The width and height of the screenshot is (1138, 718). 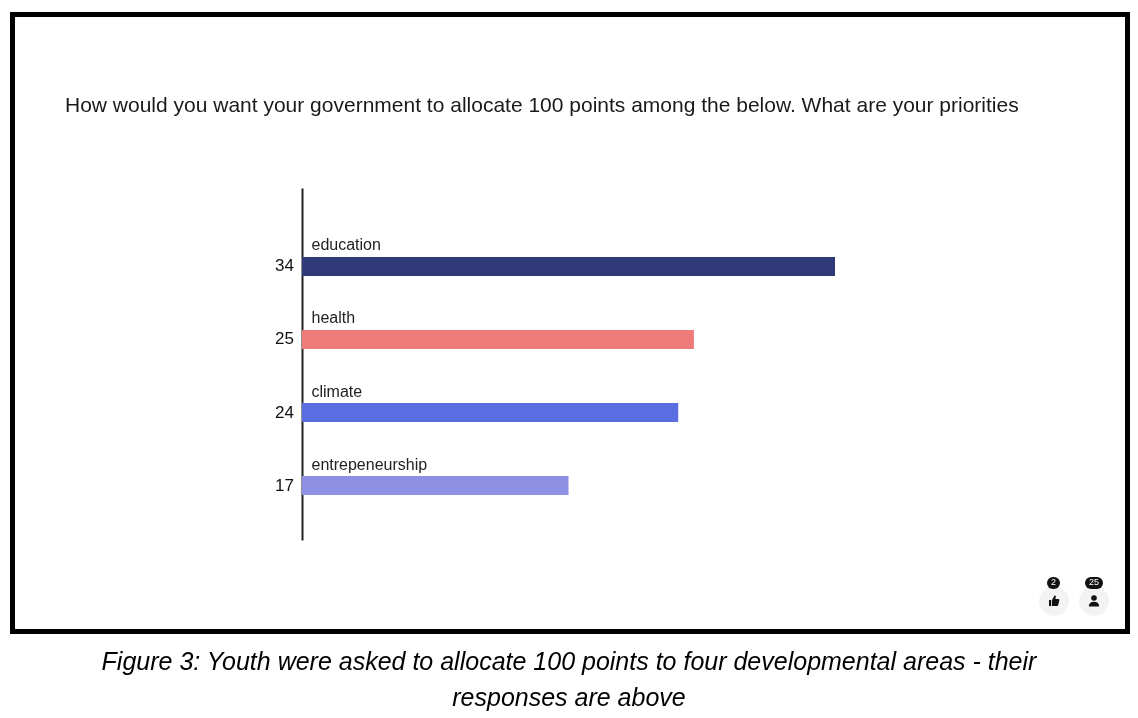 I want to click on y-tick-label: health, so click(x=333, y=318).